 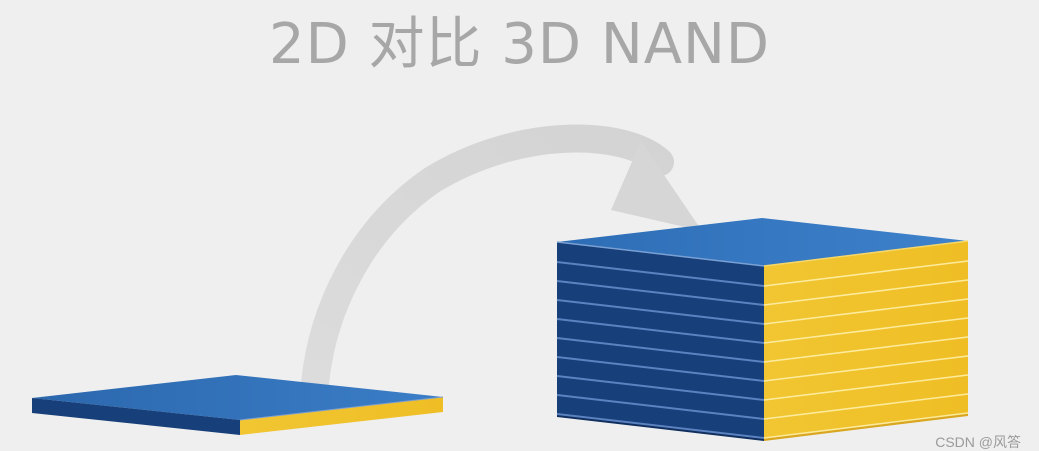 What do you see at coordinates (978, 442) in the screenshot?
I see `watermark: CSDN @风答` at bounding box center [978, 442].